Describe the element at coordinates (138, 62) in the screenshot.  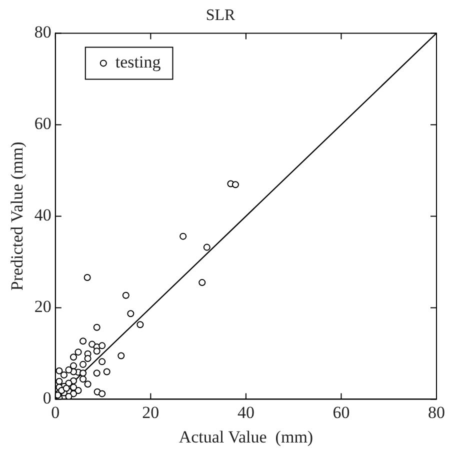
I see `legend-label: testing` at that location.